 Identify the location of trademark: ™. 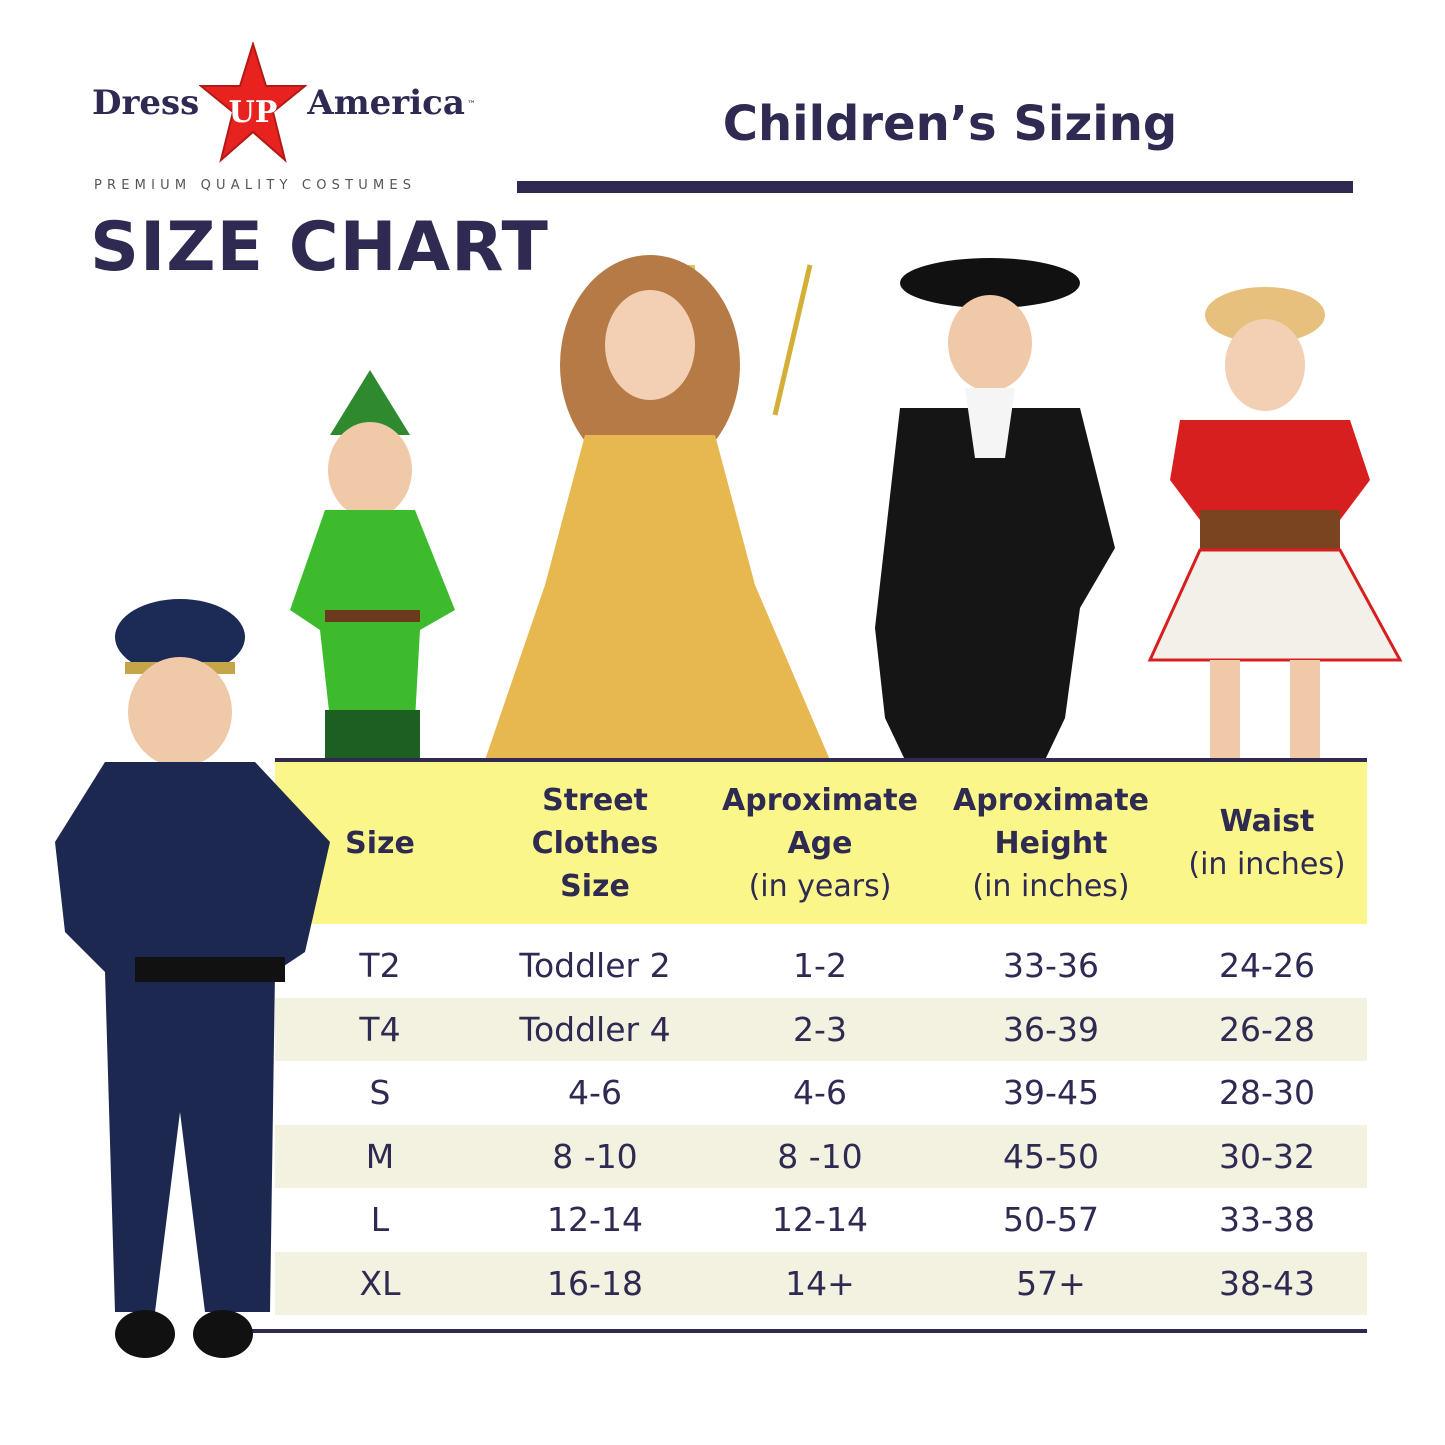
(471, 105).